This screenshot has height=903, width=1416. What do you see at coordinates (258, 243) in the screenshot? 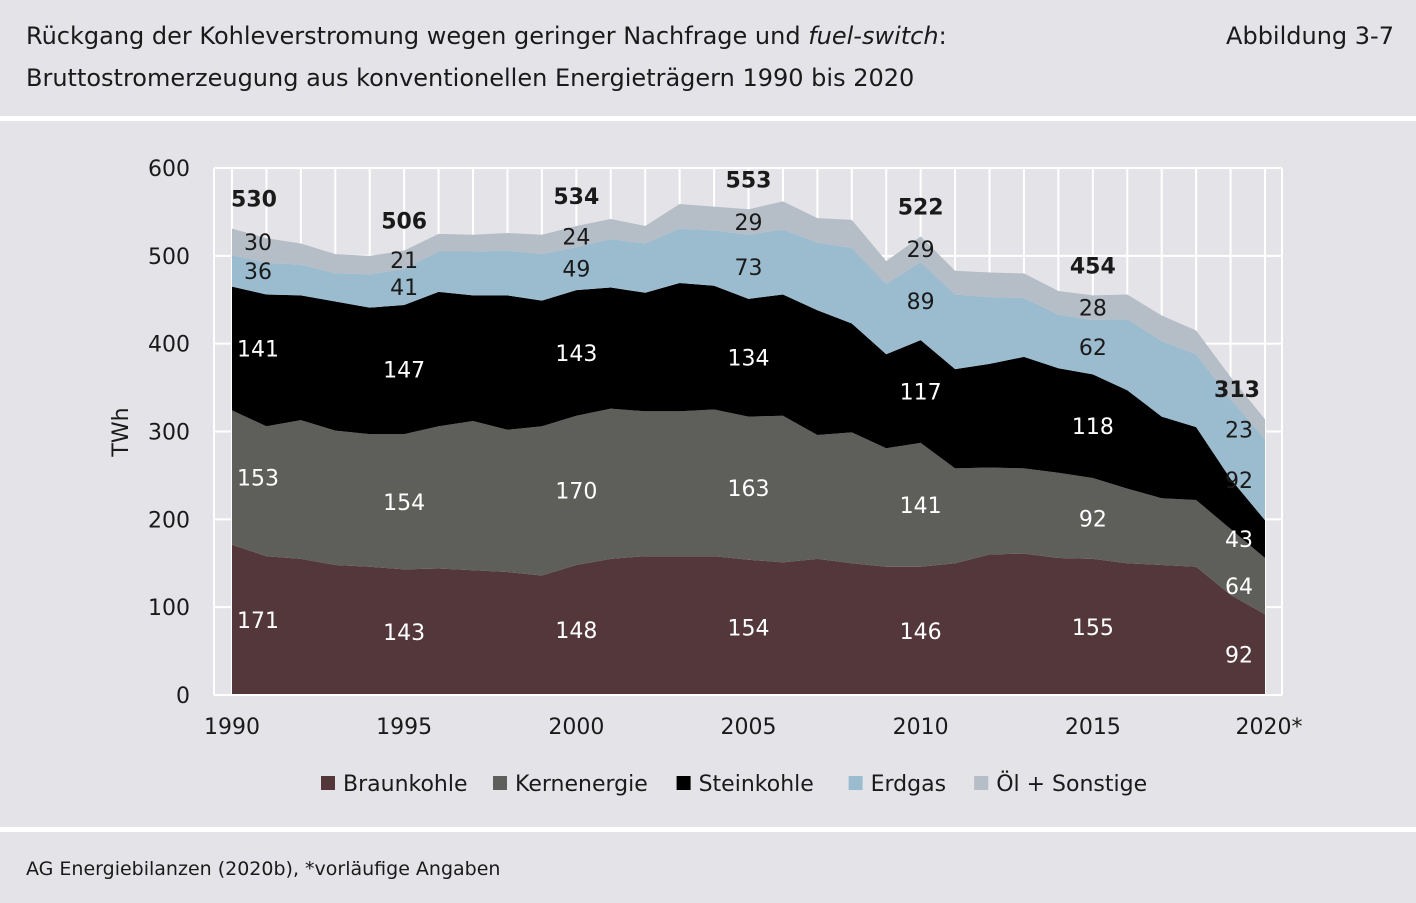
I see `segment-value-label: 30` at bounding box center [258, 243].